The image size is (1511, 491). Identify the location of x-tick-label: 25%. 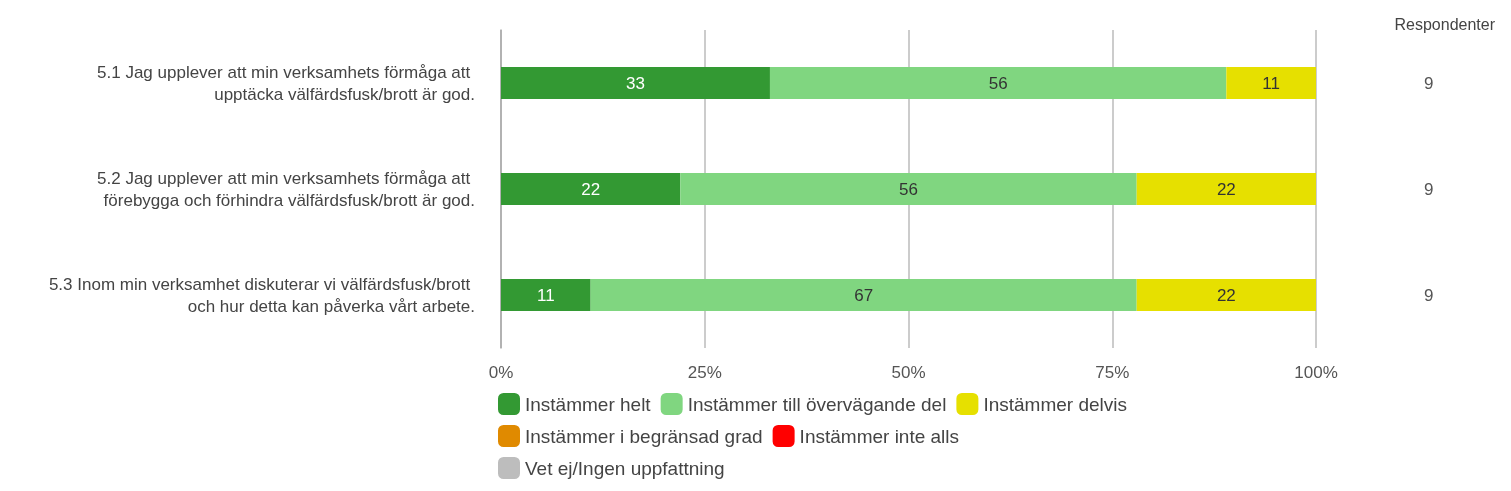
(704, 372).